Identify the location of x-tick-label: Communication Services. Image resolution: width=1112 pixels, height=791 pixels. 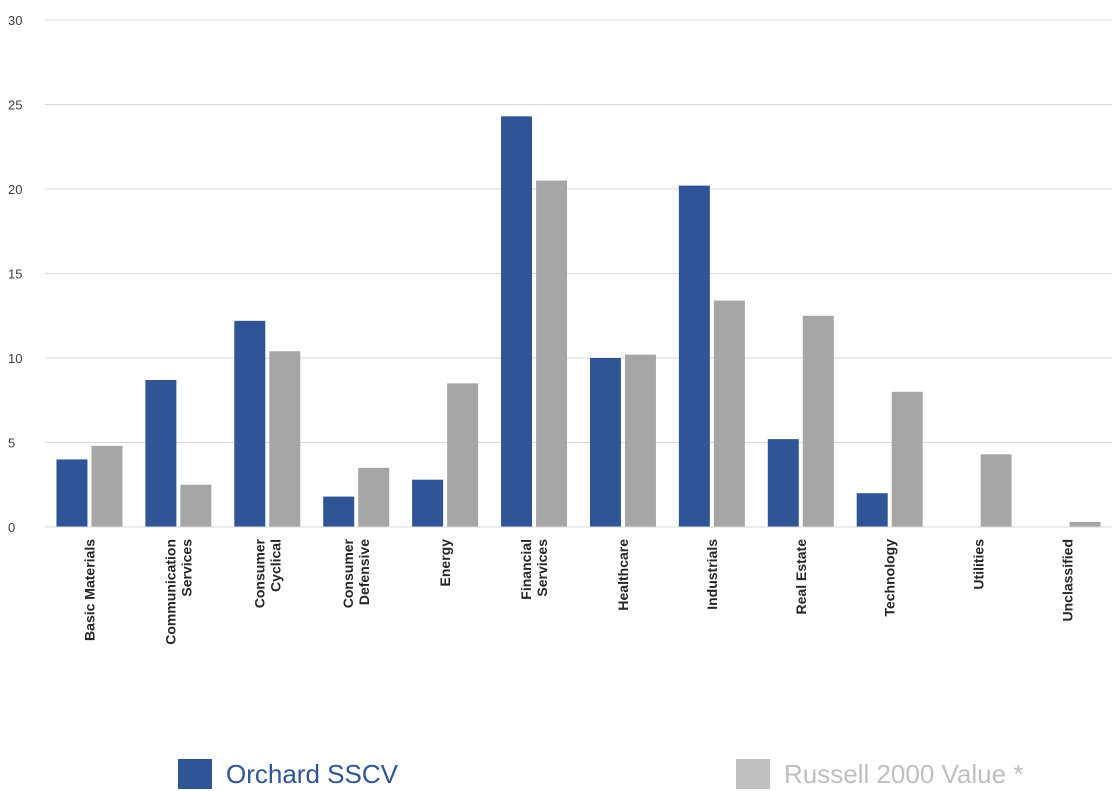
(178, 592).